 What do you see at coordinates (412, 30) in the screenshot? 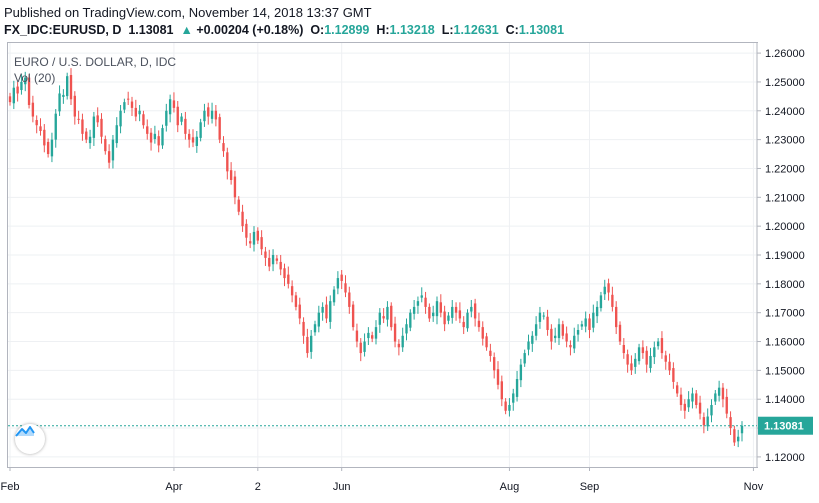
I see `high-value: 1.13218` at bounding box center [412, 30].